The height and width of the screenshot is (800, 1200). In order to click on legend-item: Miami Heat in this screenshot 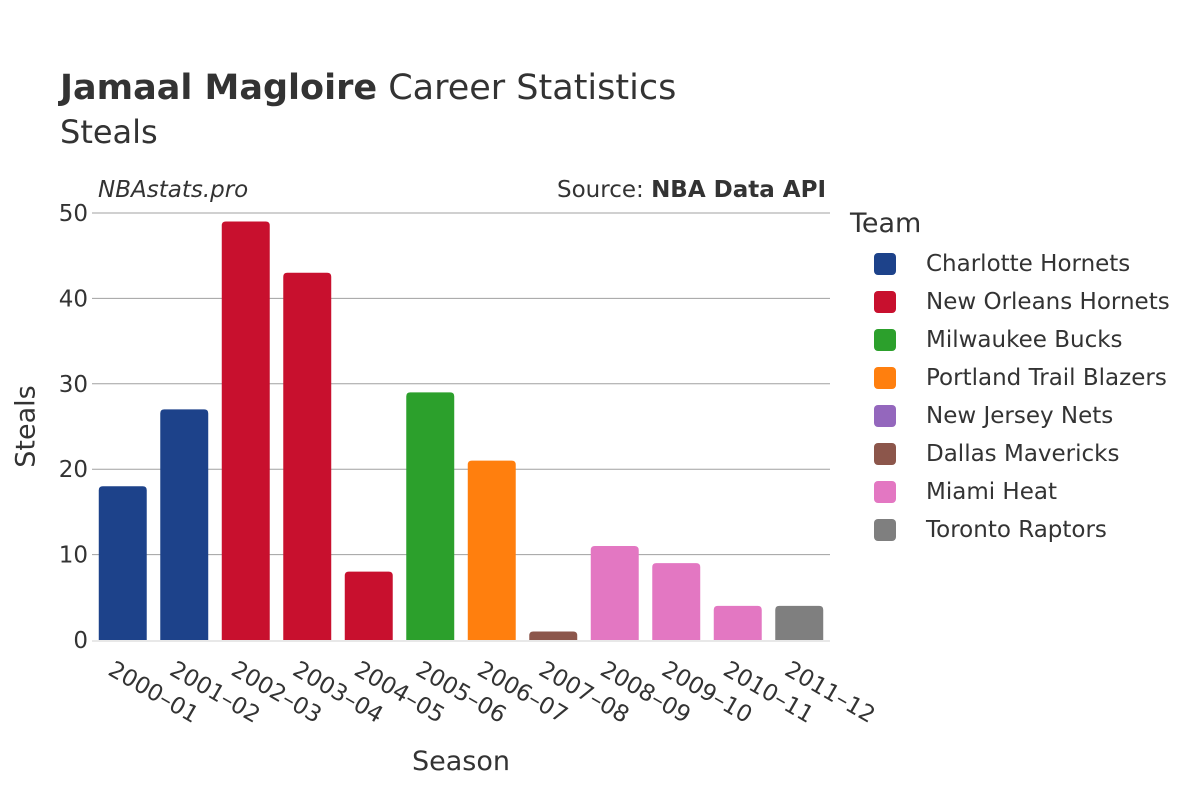, I will do `click(1010, 492)`.